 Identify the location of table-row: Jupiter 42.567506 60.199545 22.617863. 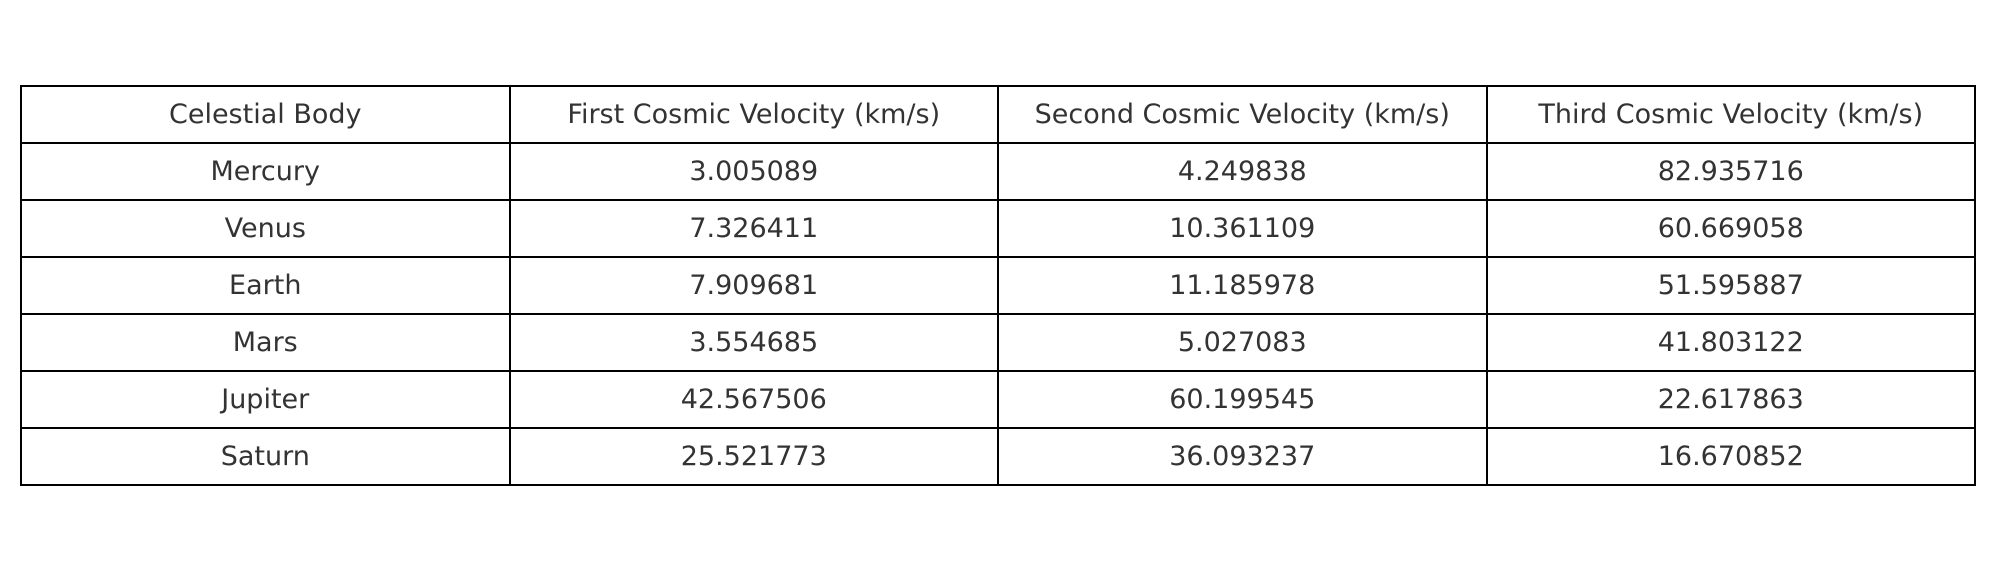
(998, 399).